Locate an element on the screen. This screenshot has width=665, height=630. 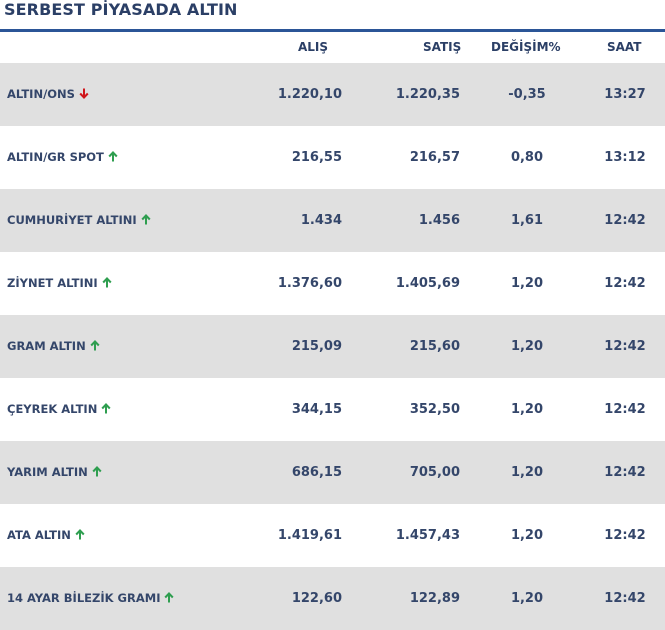
instrument-name: YARIM ALTIN is located at coordinates (47, 472).